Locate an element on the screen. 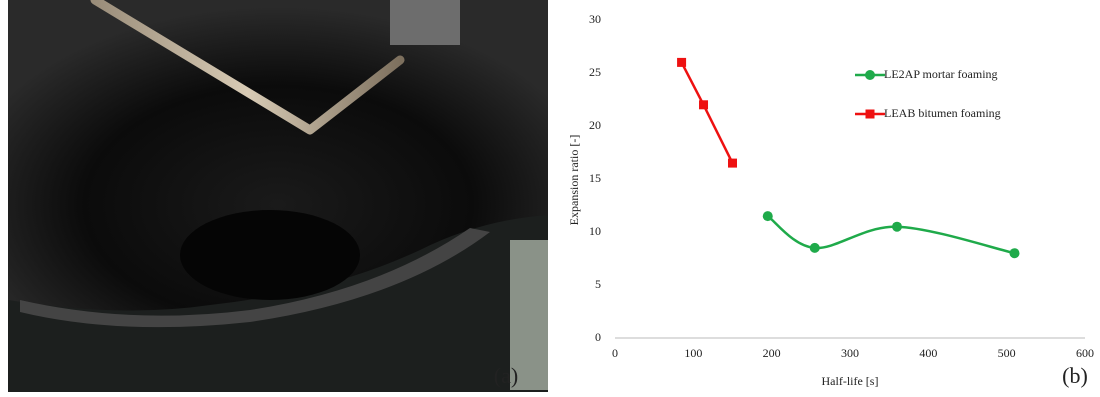  legend-label: LE2AP mortar foaming is located at coordinates (941, 74).